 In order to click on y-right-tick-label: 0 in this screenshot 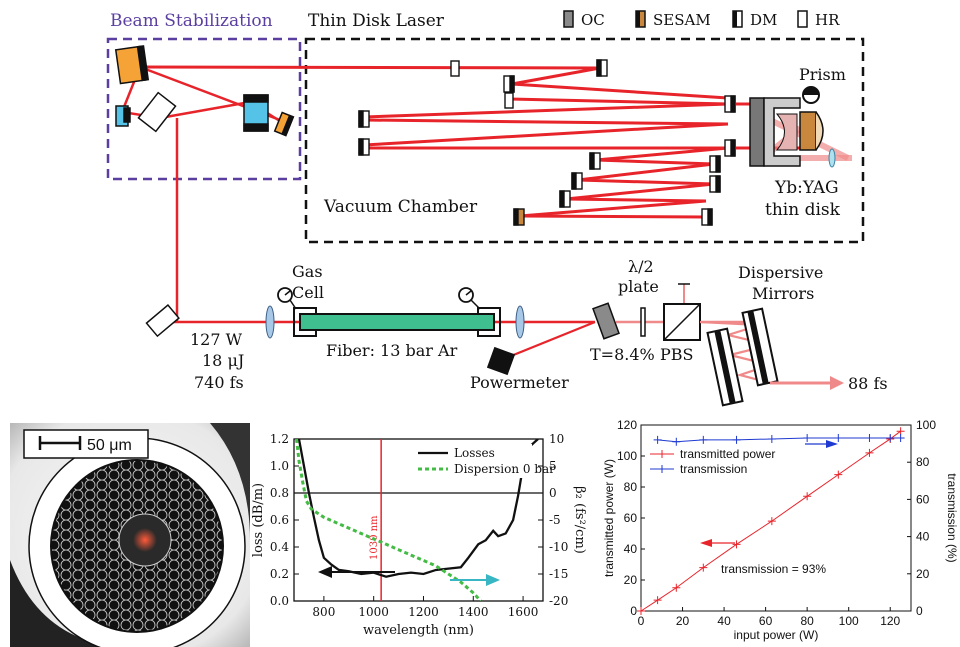, I will do `click(553, 493)`.